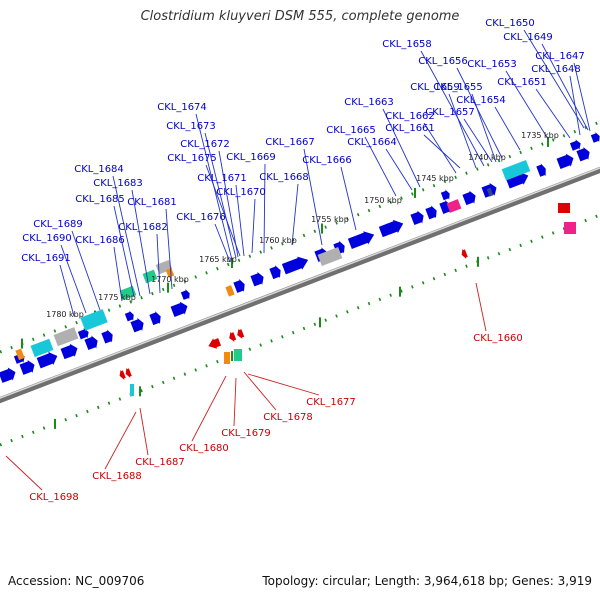  I want to click on gene-label-forward: CKL_1668, so click(284, 177).